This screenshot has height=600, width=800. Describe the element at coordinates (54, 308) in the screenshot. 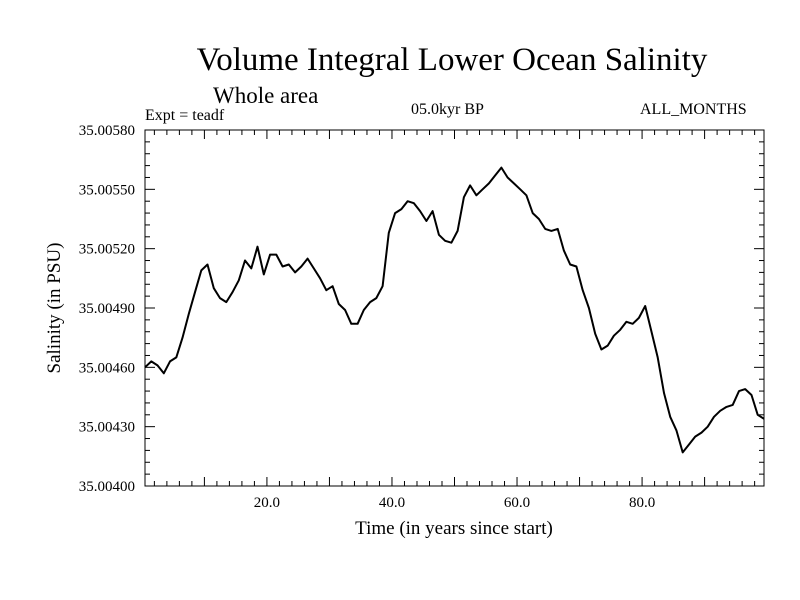

I see `y-axis-label: Salinity (in PSU)` at that location.